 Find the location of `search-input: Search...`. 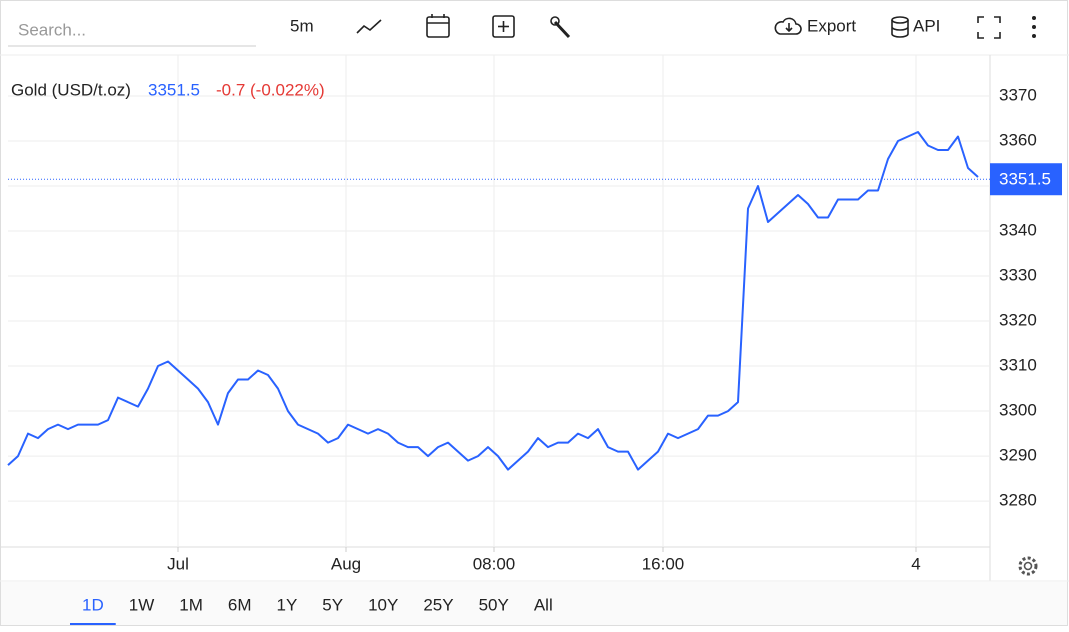

search-input: Search... is located at coordinates (52, 29).